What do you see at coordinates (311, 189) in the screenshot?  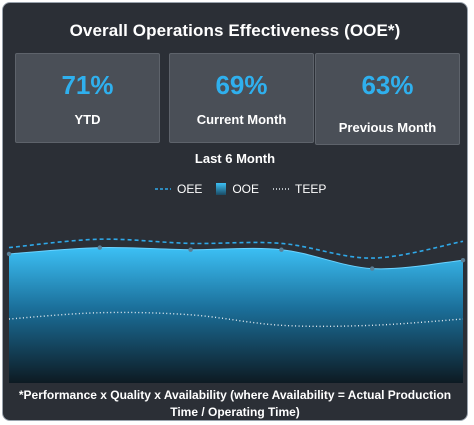 I see `legend-label: TEEP` at bounding box center [311, 189].